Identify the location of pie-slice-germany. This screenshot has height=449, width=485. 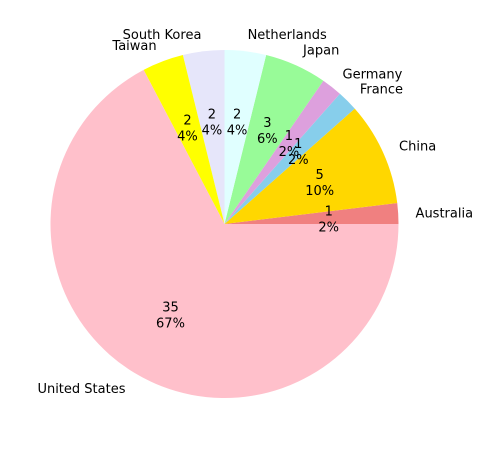
(282, 152).